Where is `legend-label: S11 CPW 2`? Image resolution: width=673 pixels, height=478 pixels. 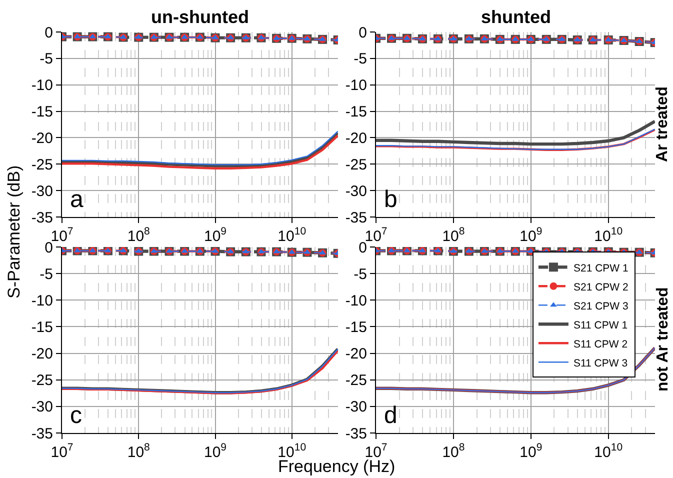
legend-label: S11 CPW 2 is located at coordinates (600, 344).